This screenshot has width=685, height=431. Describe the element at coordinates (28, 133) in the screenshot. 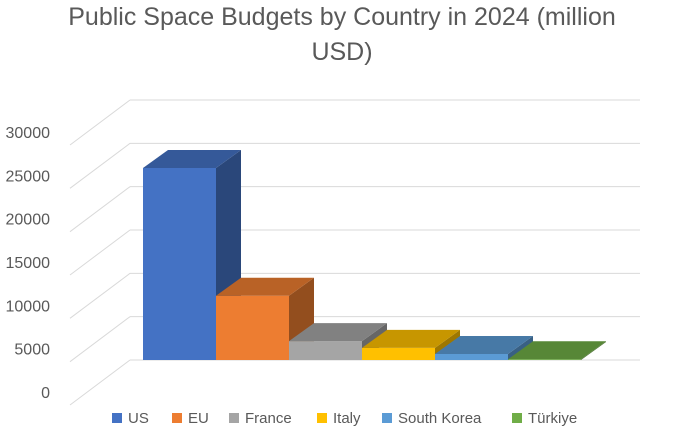

I see `y-tick-label-6: 30000` at that location.